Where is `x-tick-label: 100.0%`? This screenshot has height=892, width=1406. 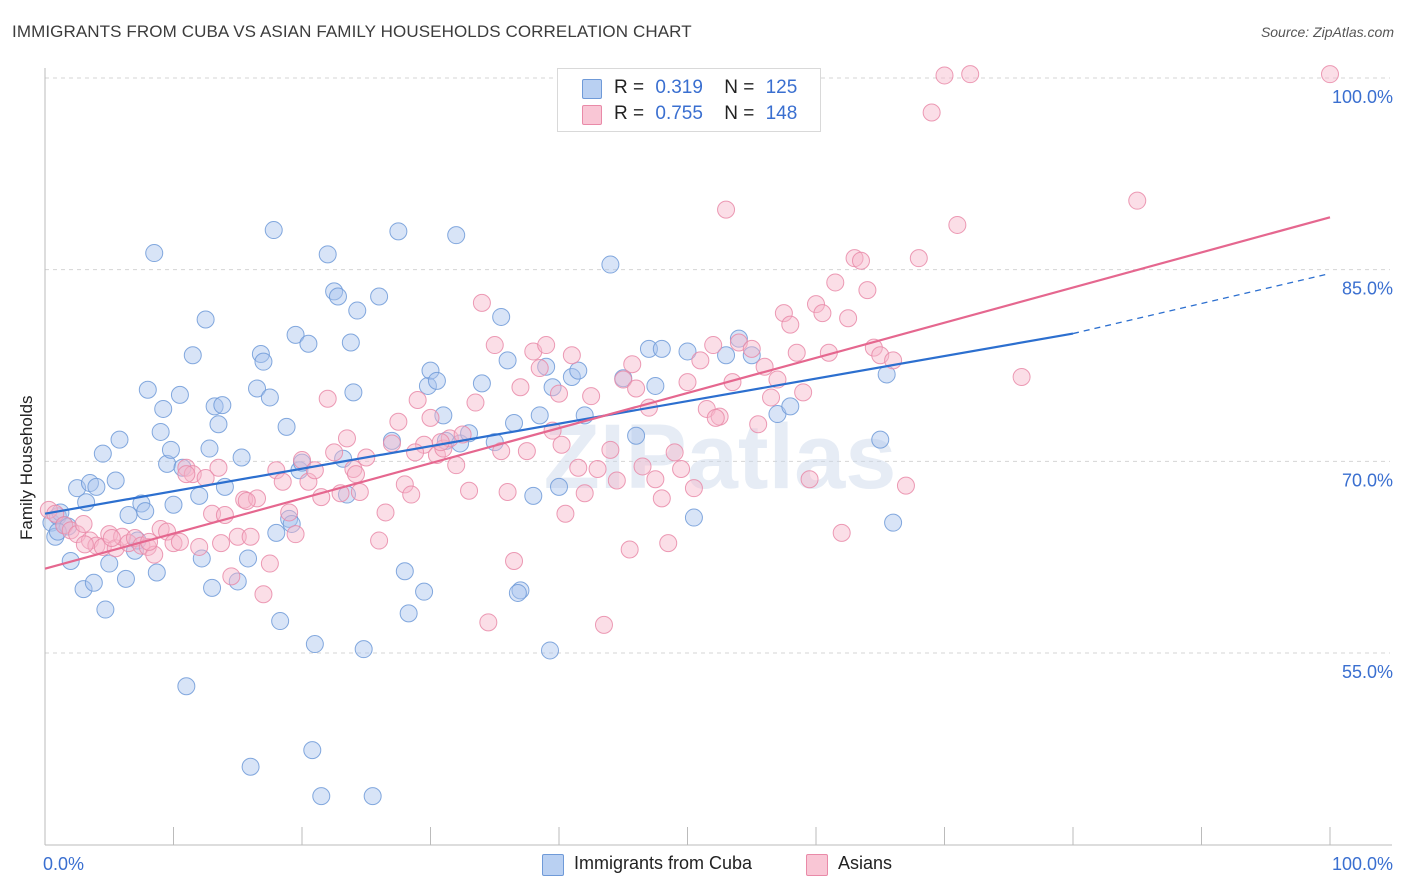 x-tick-label: 100.0% is located at coordinates (1362, 864).